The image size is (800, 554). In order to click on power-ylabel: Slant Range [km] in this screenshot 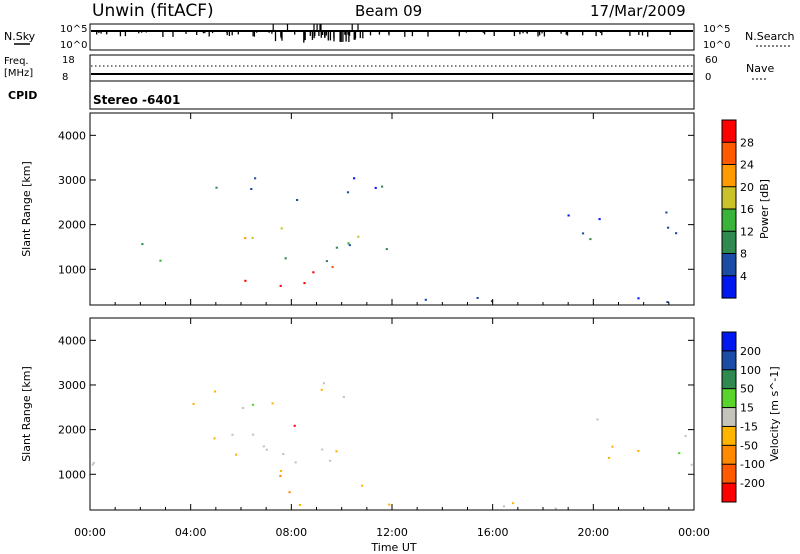, I will do `click(26, 209)`.